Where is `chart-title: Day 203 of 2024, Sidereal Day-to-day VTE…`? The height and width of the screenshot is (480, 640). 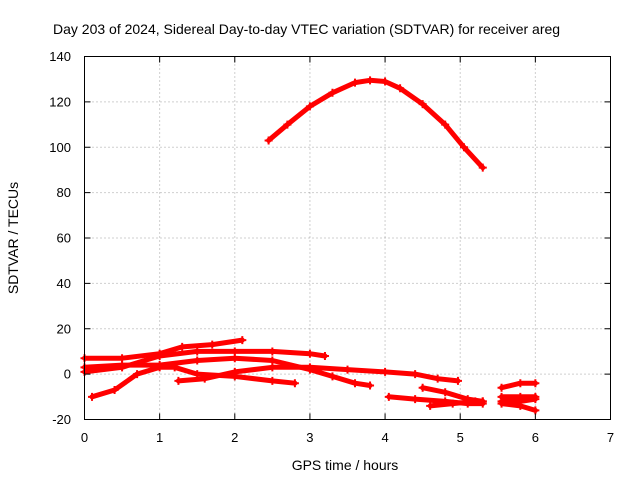 chart-title: Day 203 of 2024, Sidereal Day-to-day VTE… is located at coordinates (306, 29).